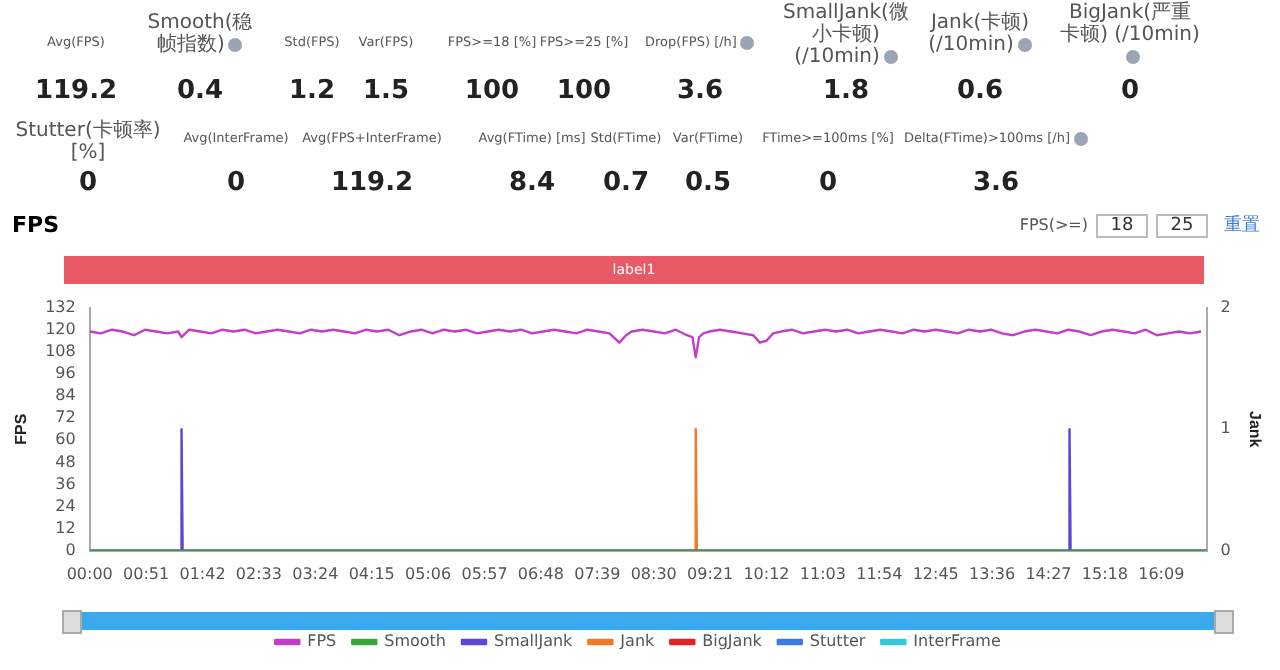 The width and height of the screenshot is (1280, 670). What do you see at coordinates (992, 573) in the screenshot?
I see `x-tick-label: 13:36` at bounding box center [992, 573].